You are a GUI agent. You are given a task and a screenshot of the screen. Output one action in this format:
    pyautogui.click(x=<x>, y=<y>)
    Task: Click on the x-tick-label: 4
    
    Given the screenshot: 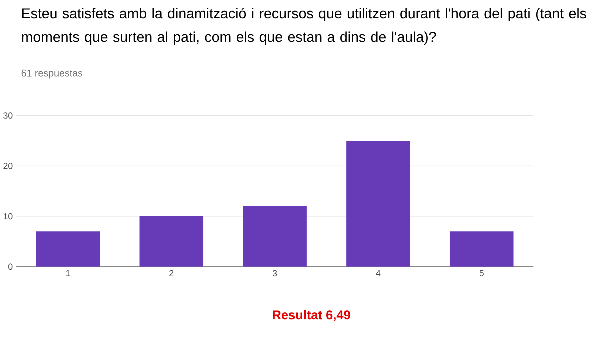 What is the action you would take?
    pyautogui.click(x=378, y=273)
    